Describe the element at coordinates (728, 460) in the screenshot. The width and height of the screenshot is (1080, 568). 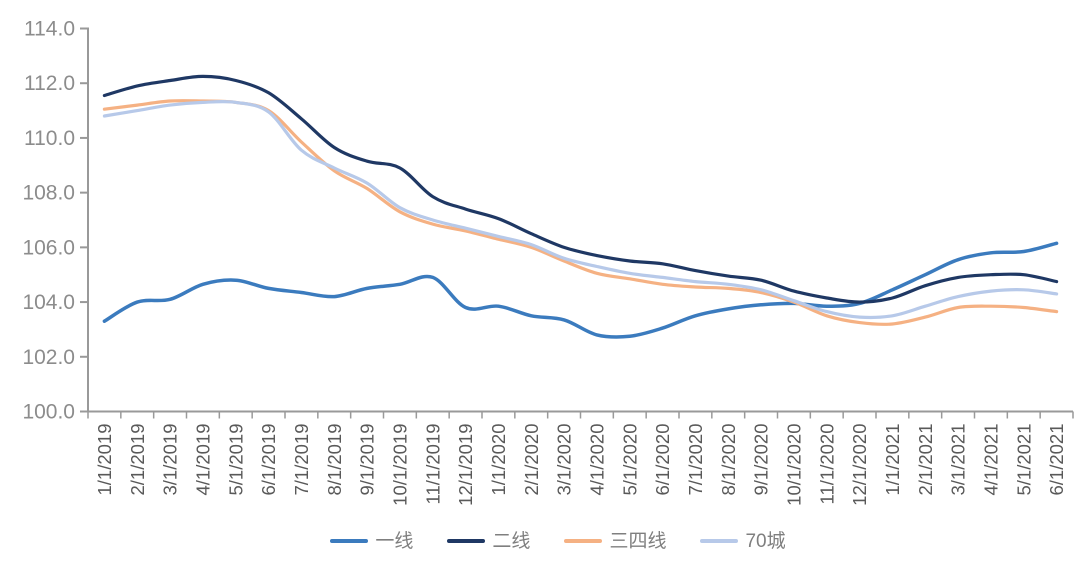
I see `x-tick-label: 8/1/2020` at that location.